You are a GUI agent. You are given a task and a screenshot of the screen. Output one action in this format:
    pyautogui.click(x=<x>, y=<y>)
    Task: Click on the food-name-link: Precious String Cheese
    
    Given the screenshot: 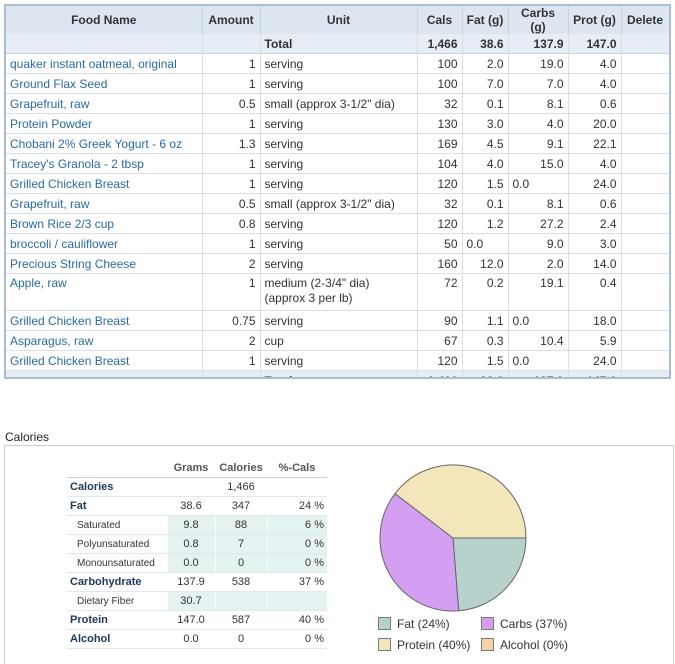 What is the action you would take?
    pyautogui.click(x=104, y=263)
    